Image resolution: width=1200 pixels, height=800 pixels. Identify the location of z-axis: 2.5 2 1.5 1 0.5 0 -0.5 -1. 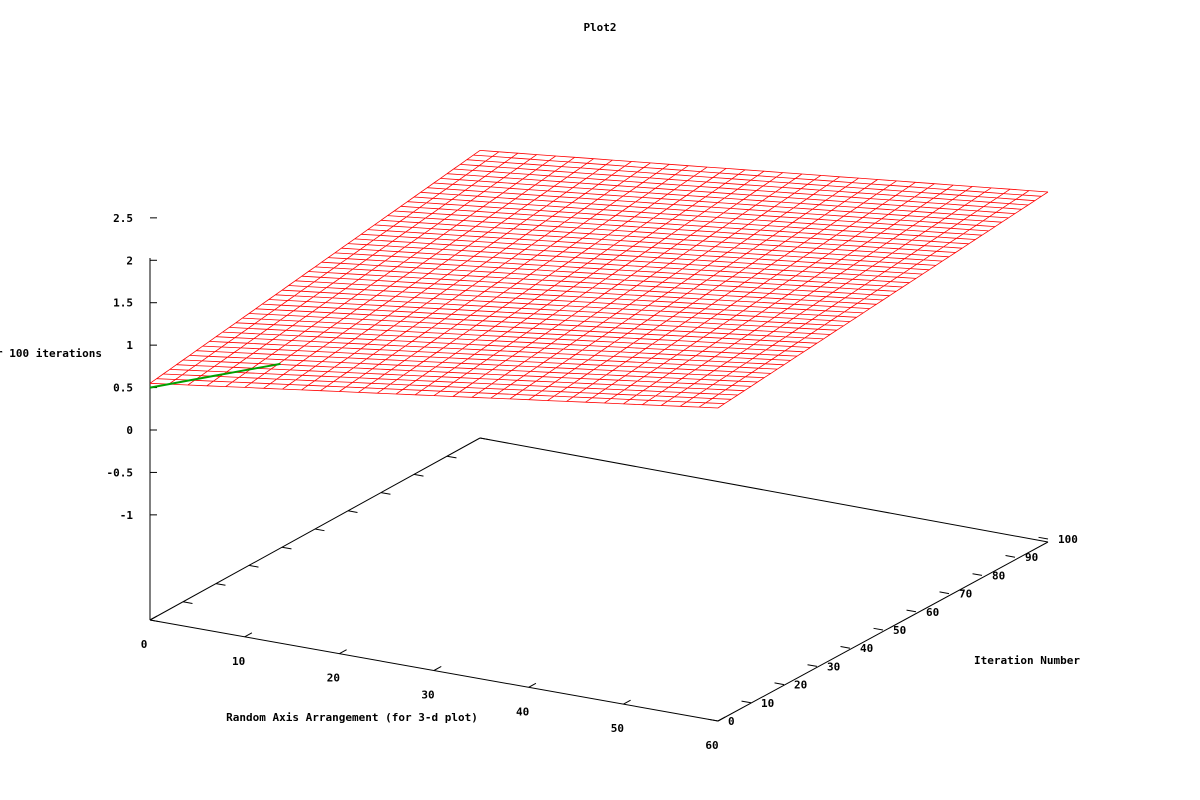
(132, 416).